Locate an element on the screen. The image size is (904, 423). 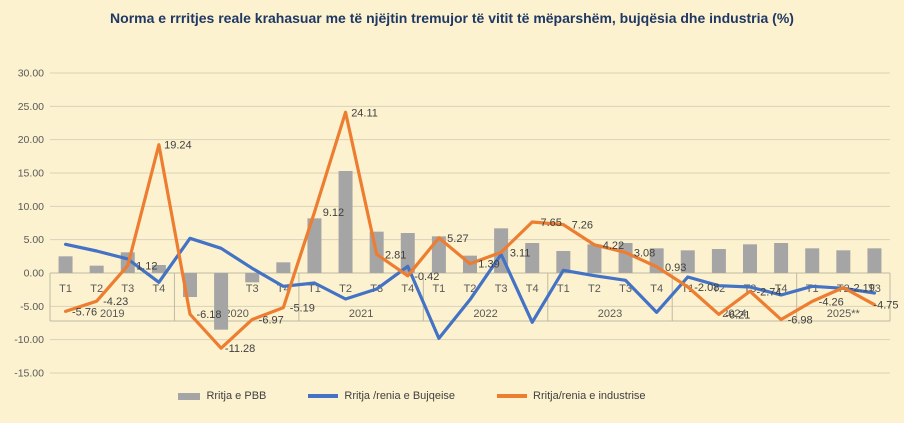
industry-data-label: -6.97 is located at coordinates (271, 320).